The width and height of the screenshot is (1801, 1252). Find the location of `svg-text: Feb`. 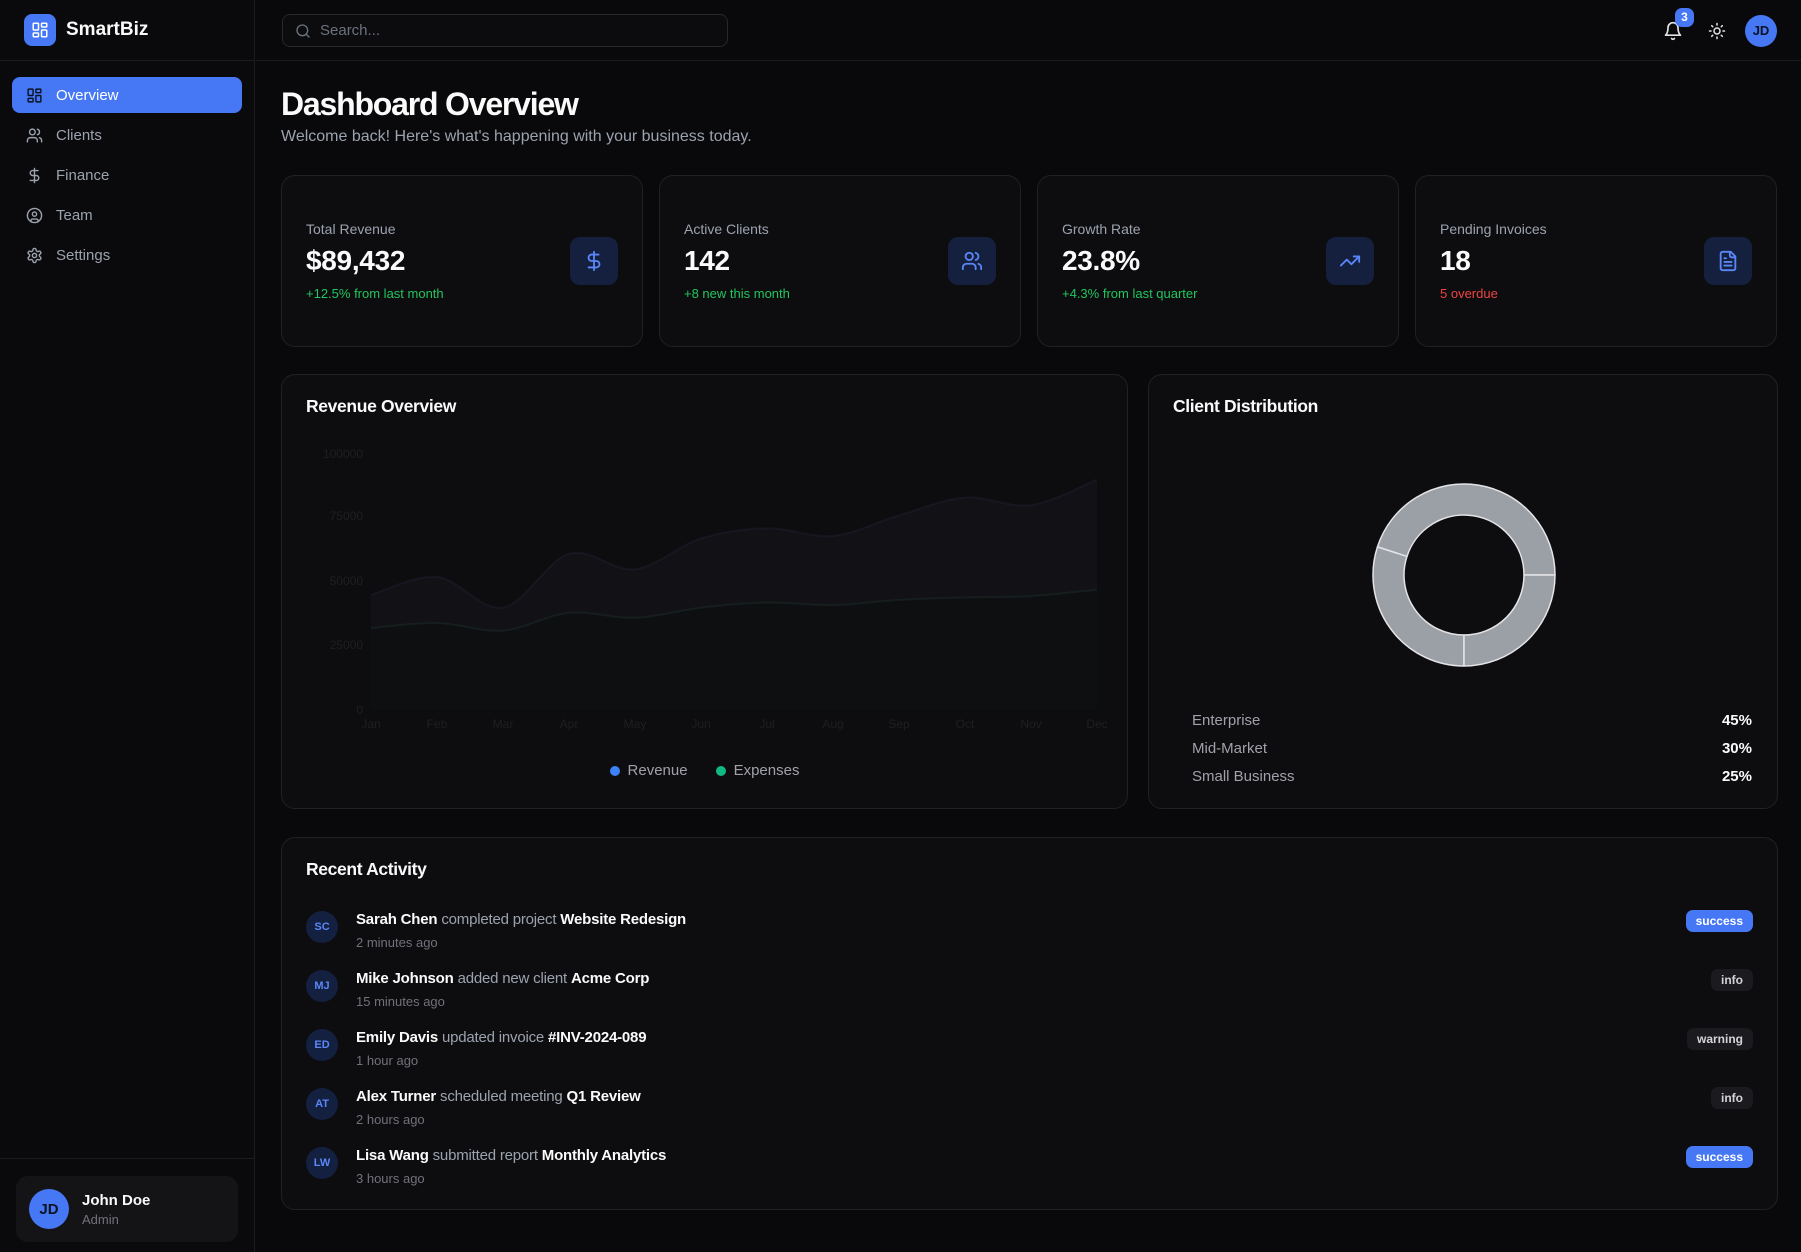

svg-text: Feb is located at coordinates (437, 724).